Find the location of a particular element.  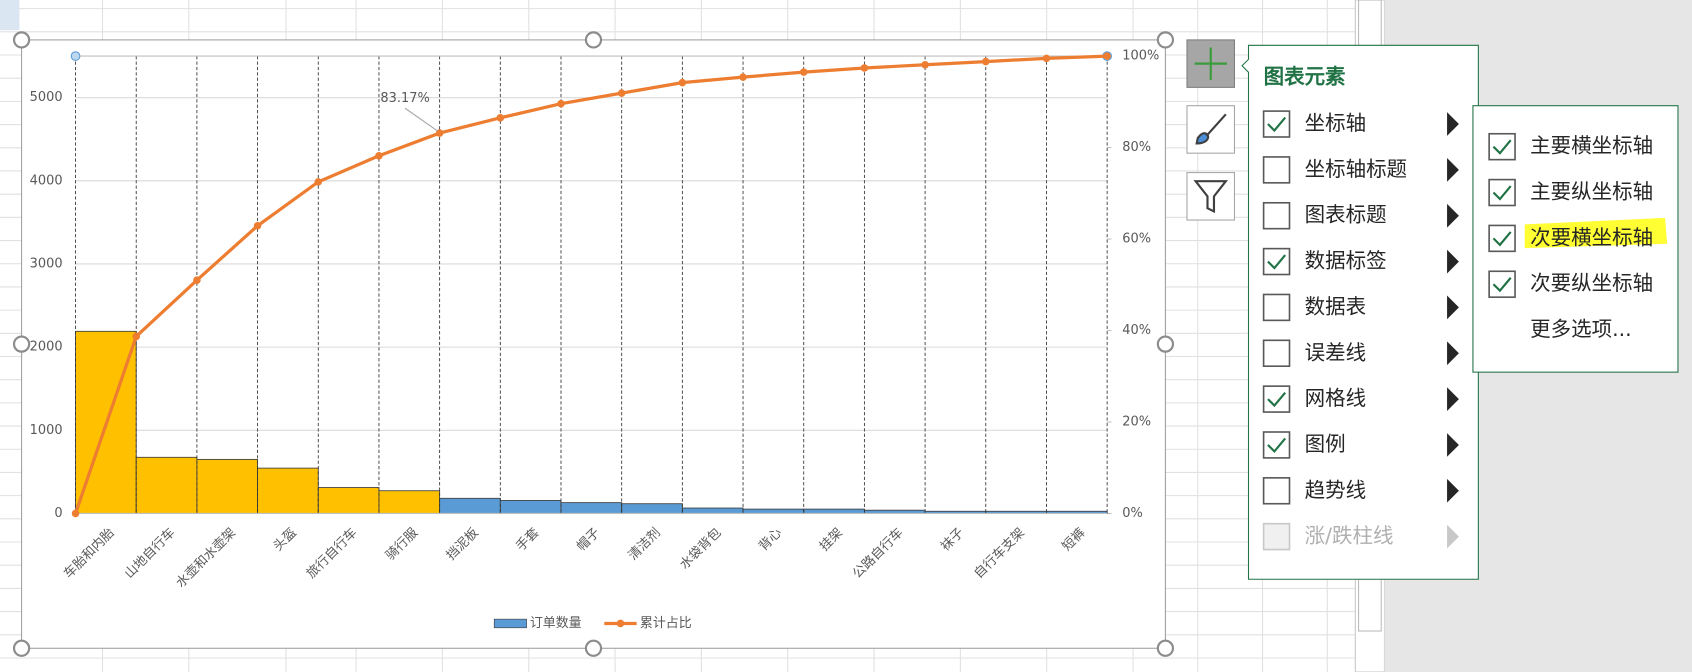

submenu-item-label: 主要横坐标轴 is located at coordinates (1591, 146).